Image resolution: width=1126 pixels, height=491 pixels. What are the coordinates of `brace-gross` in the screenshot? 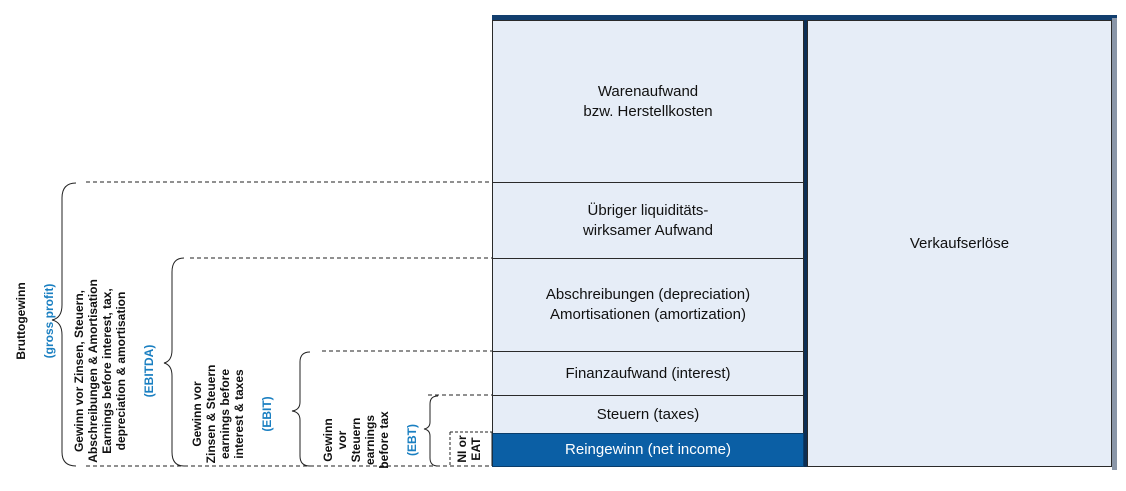 It's located at (64, 324).